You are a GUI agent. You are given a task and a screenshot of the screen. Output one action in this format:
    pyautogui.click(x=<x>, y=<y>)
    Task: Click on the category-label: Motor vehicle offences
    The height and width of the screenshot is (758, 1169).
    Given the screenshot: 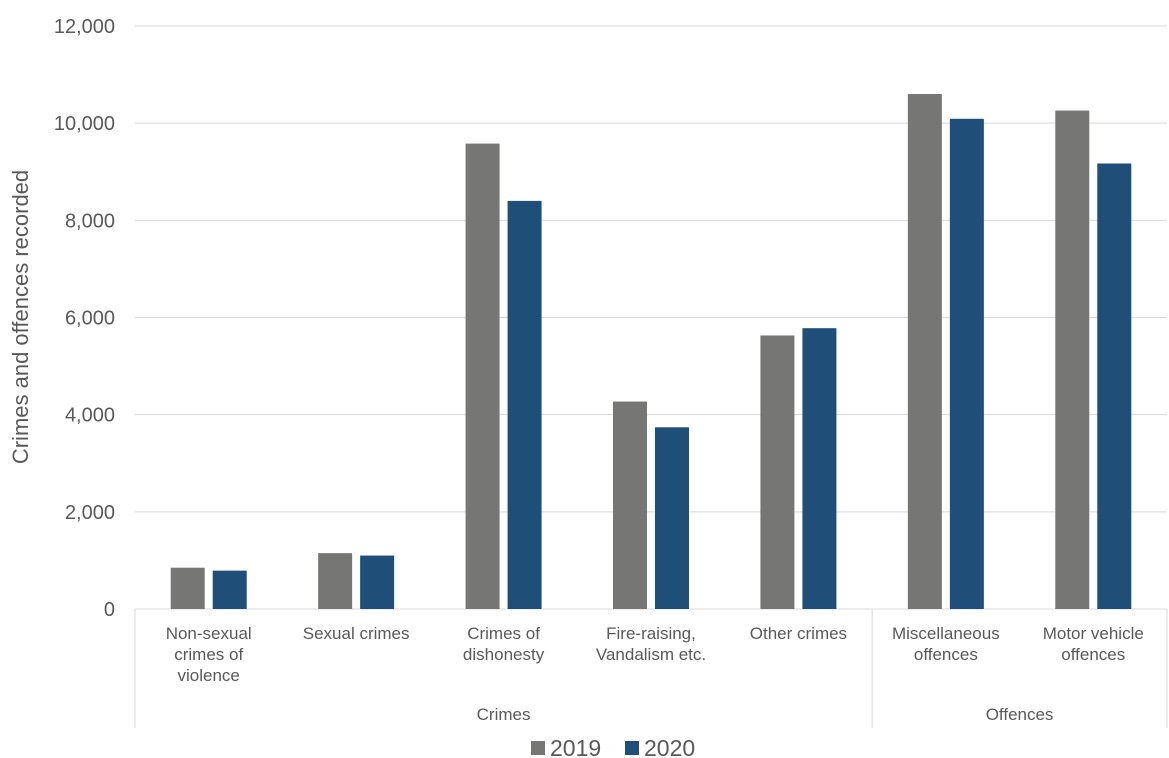 What is the action you would take?
    pyautogui.click(x=1093, y=644)
    